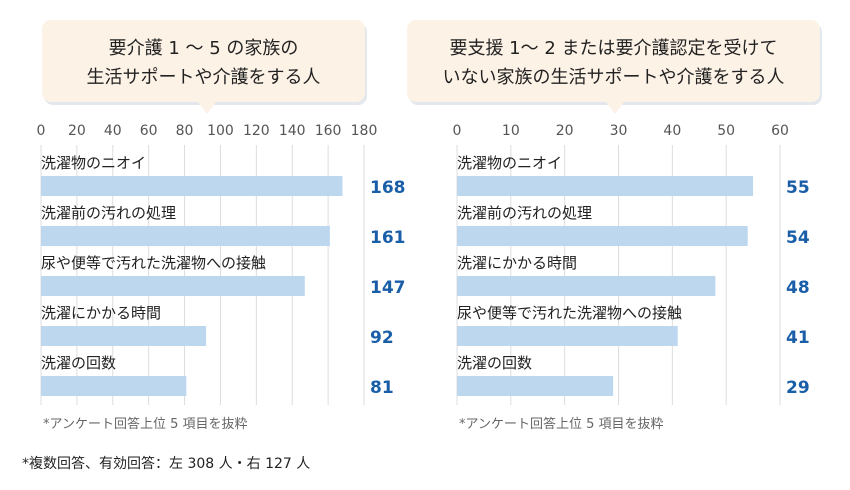 The width and height of the screenshot is (850, 490). What do you see at coordinates (798, 338) in the screenshot?
I see `value-label: 41` at bounding box center [798, 338].